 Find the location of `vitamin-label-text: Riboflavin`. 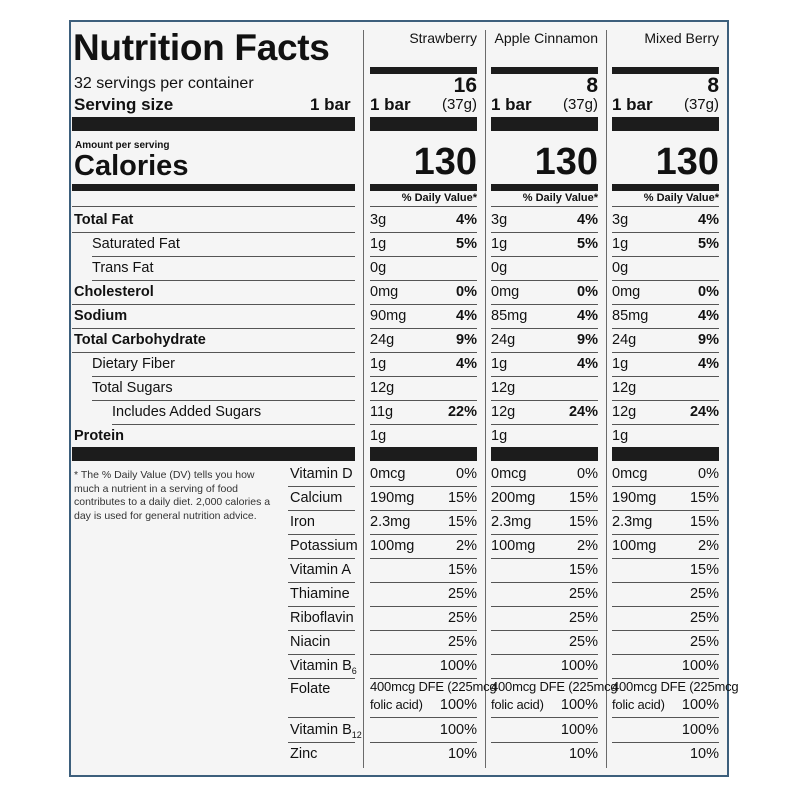

vitamin-label-text: Riboflavin is located at coordinates (322, 618).